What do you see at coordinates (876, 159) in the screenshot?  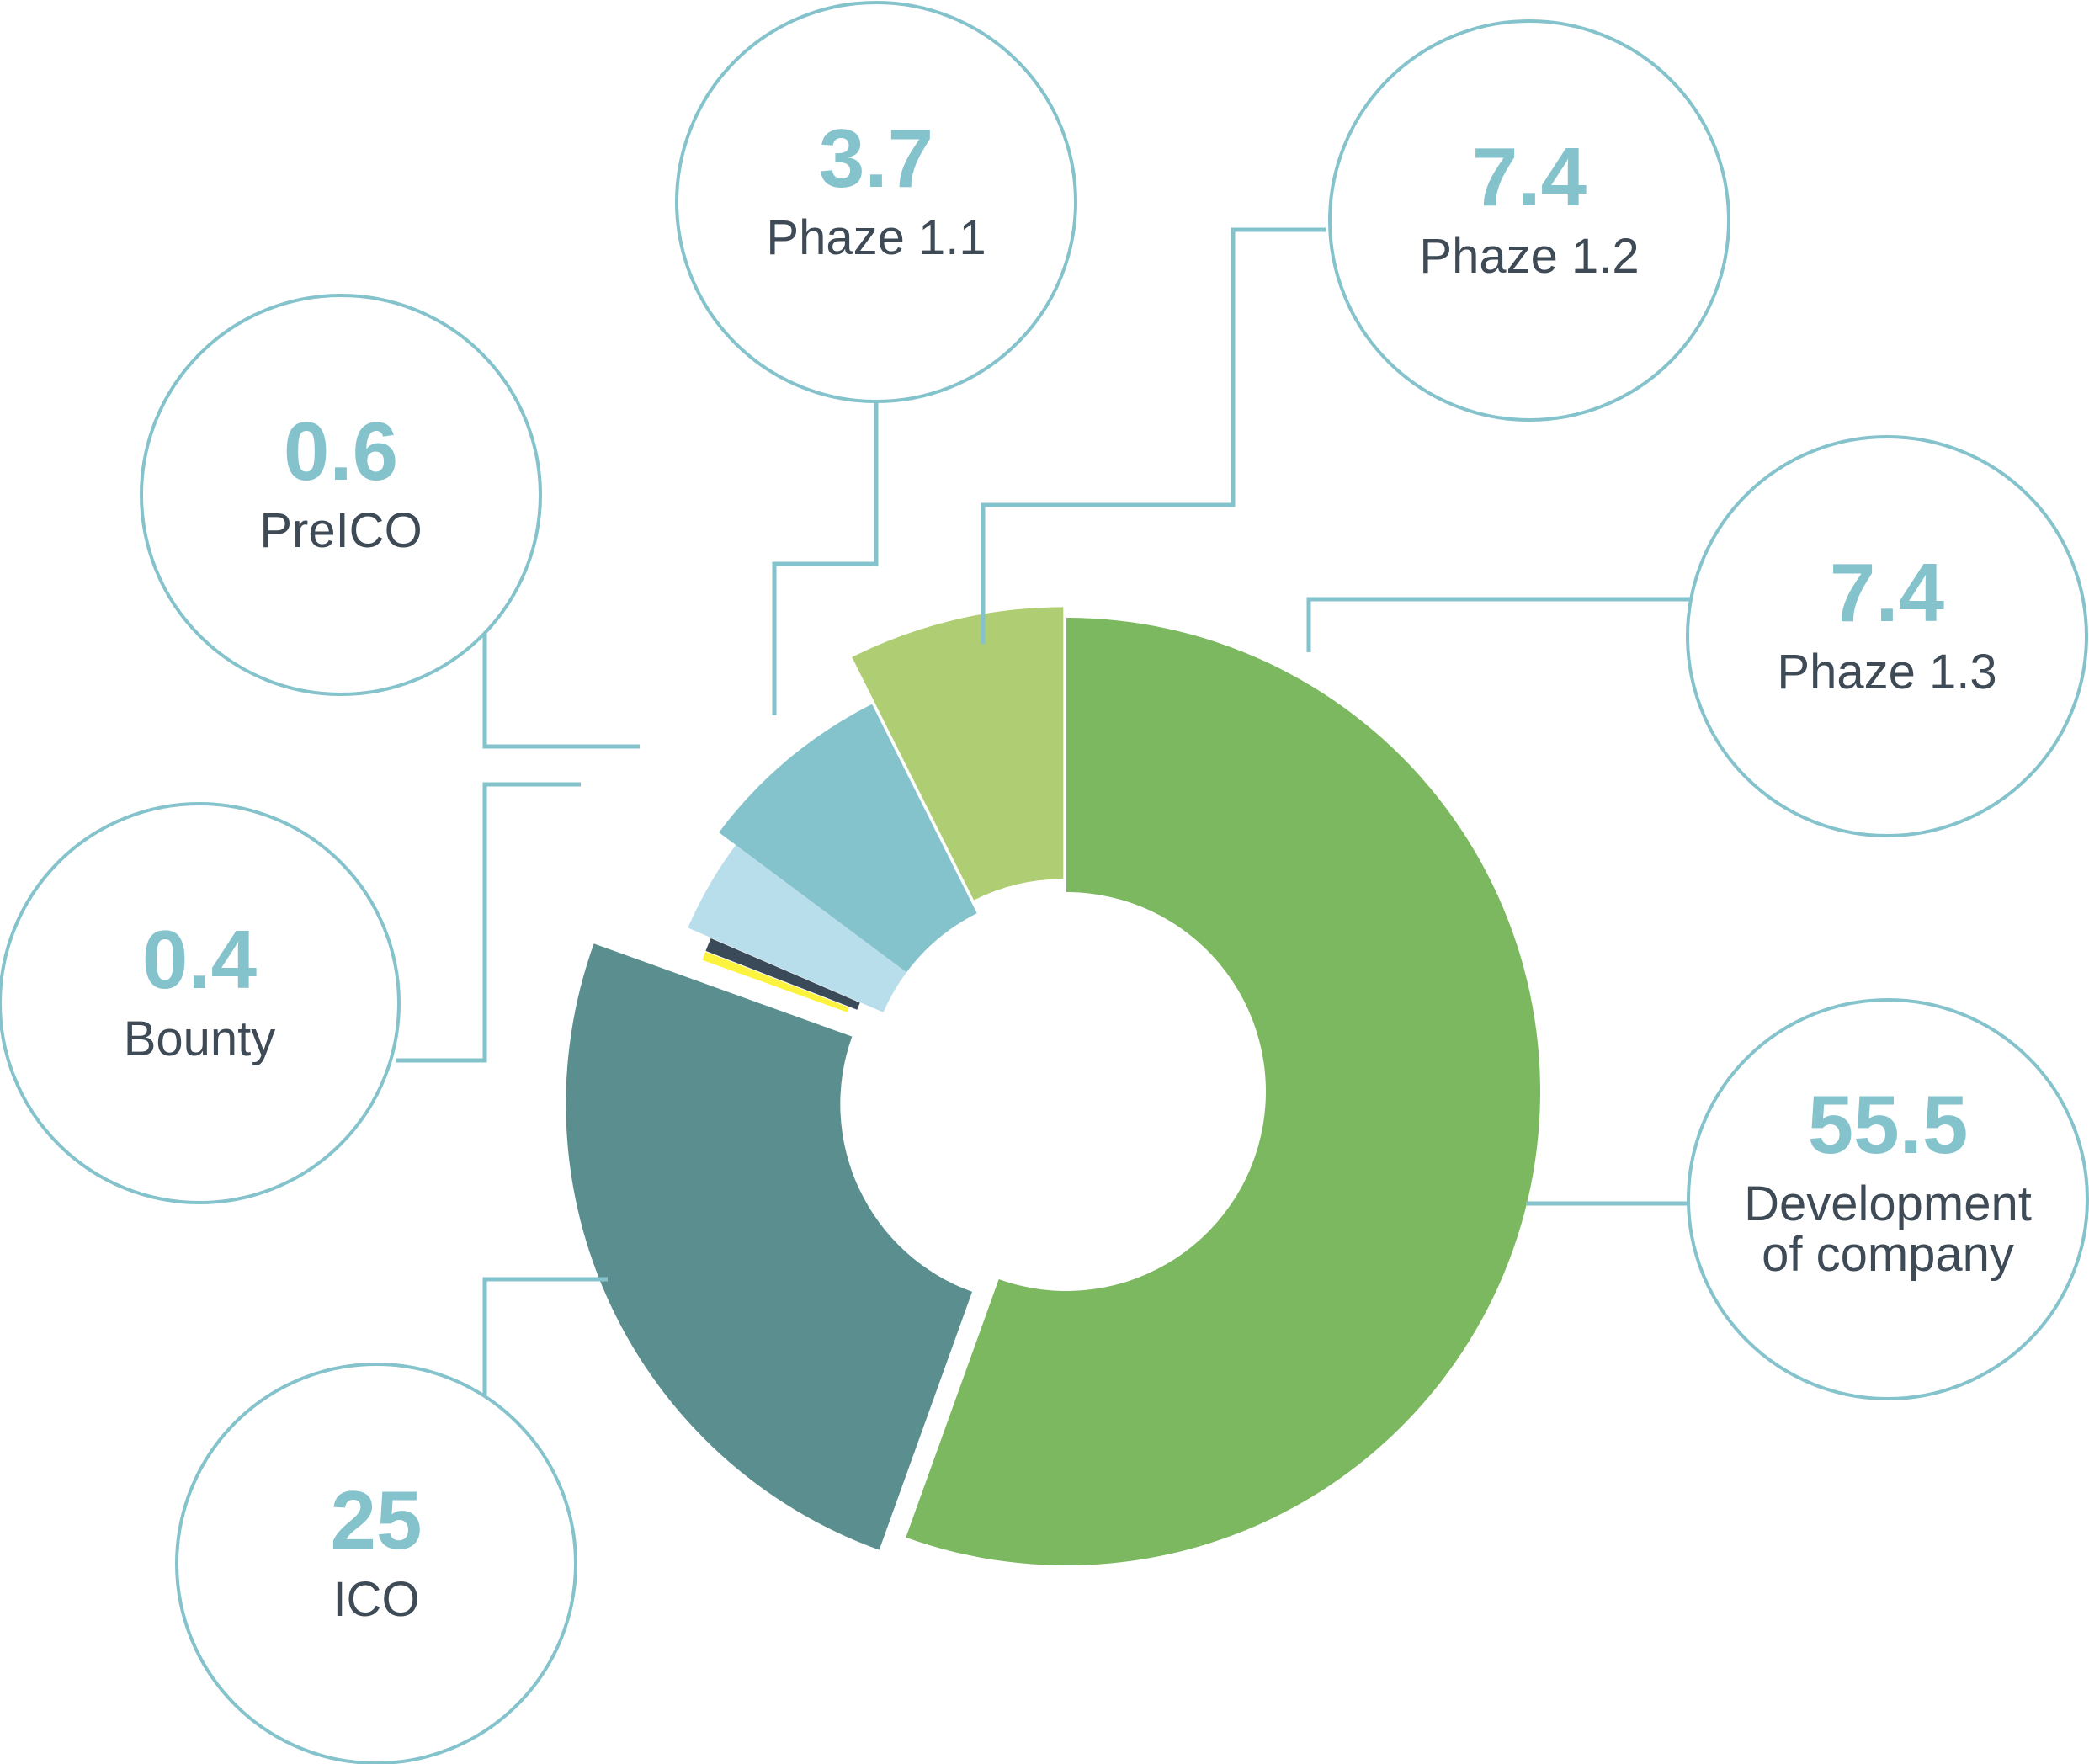 I see `value-label: 3.7` at bounding box center [876, 159].